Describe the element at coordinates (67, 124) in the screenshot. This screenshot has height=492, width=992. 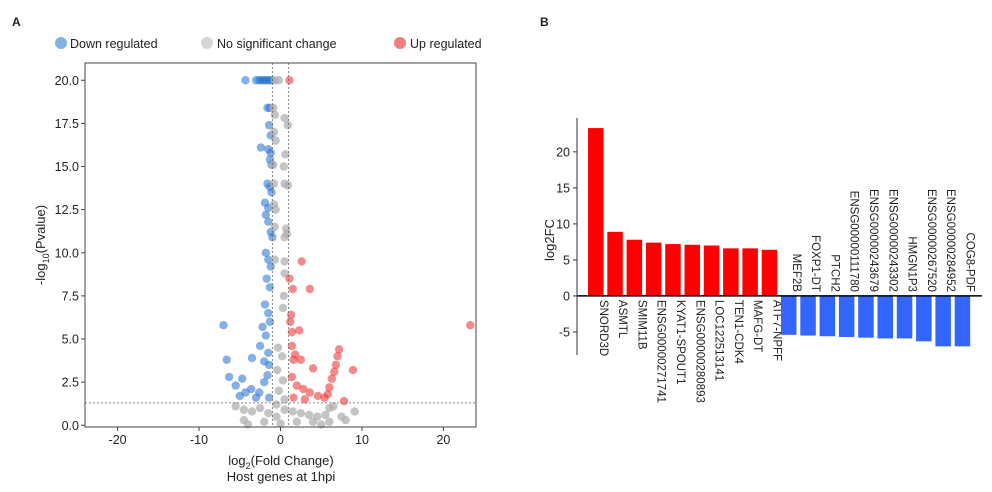
I see `y-tick-label-a: 17.5` at that location.